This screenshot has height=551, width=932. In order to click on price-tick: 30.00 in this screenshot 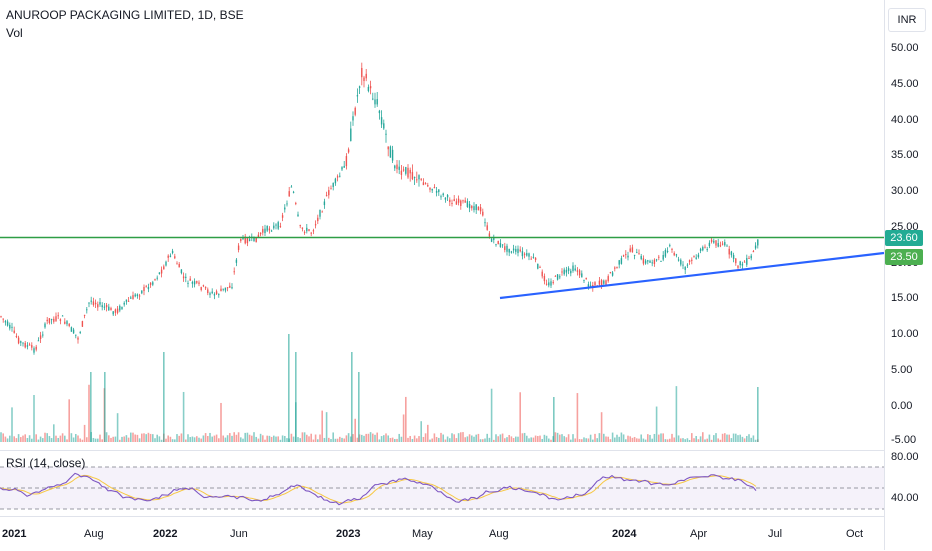, I will do `click(905, 191)`.